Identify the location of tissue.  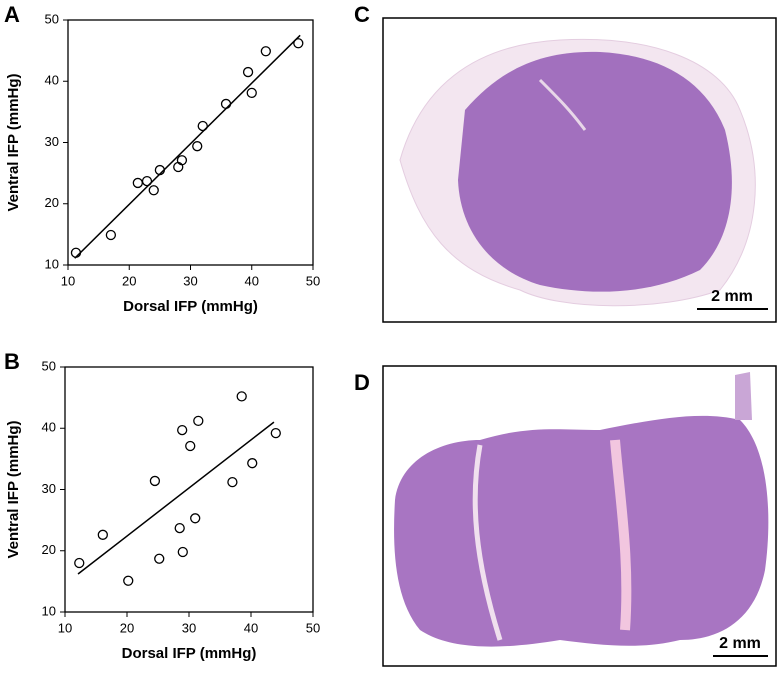
(595, 171).